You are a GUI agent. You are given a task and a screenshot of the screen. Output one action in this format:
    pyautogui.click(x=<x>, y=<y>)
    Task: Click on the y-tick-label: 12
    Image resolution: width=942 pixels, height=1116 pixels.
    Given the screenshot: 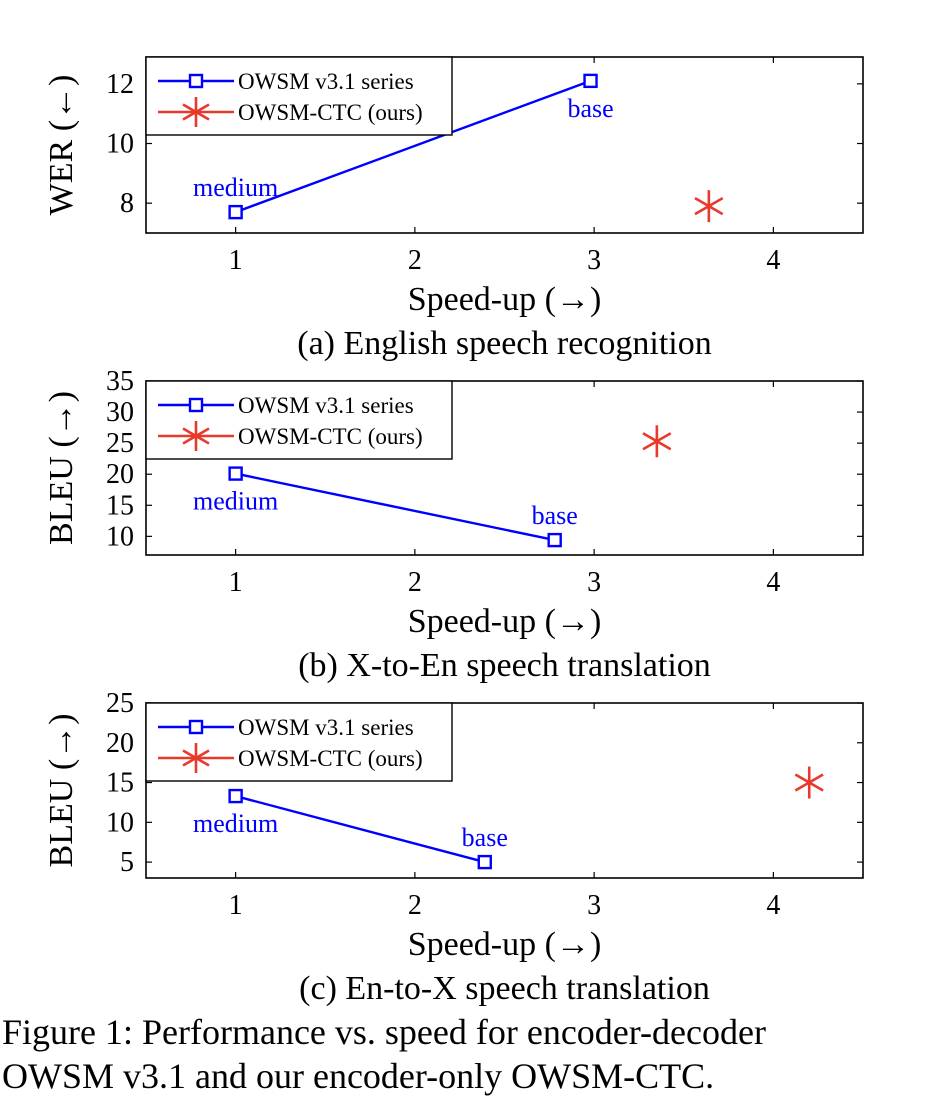 What is the action you would take?
    pyautogui.click(x=120, y=84)
    